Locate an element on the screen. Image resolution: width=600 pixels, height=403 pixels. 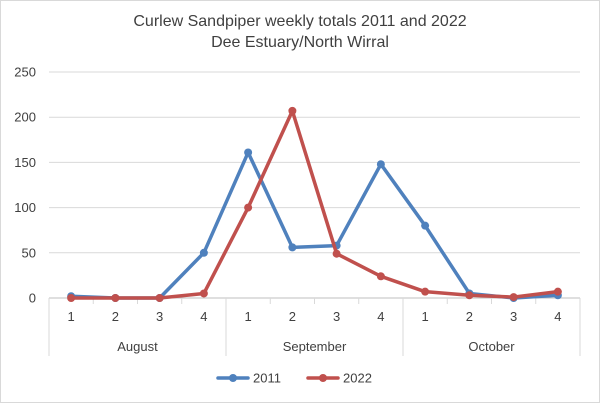
x-group-label: October is located at coordinates (491, 346).